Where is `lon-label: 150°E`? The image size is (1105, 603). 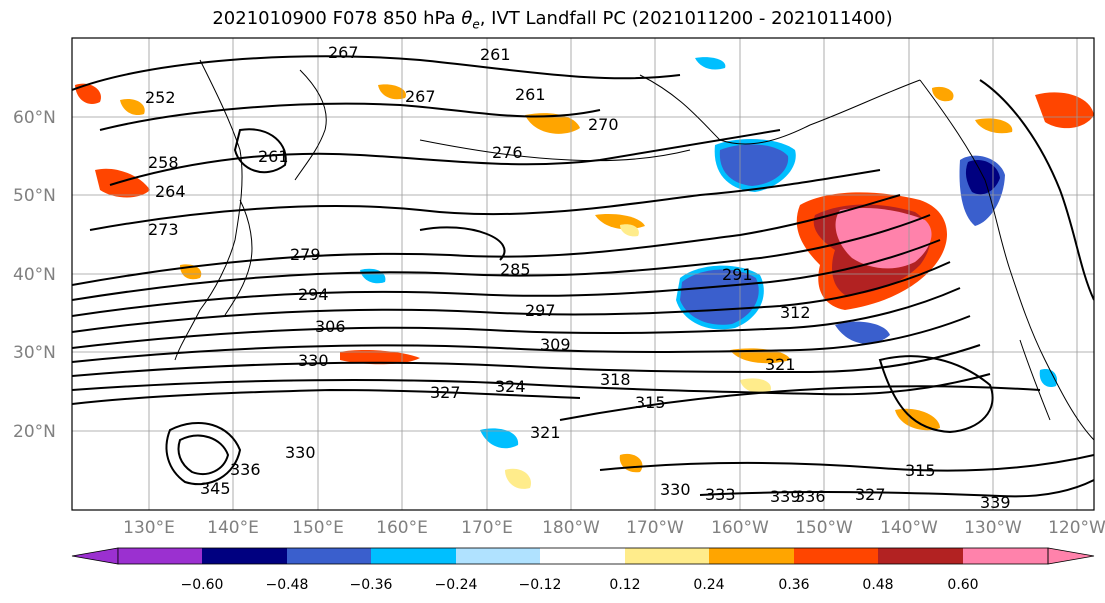 lon-label: 150°E is located at coordinates (318, 528).